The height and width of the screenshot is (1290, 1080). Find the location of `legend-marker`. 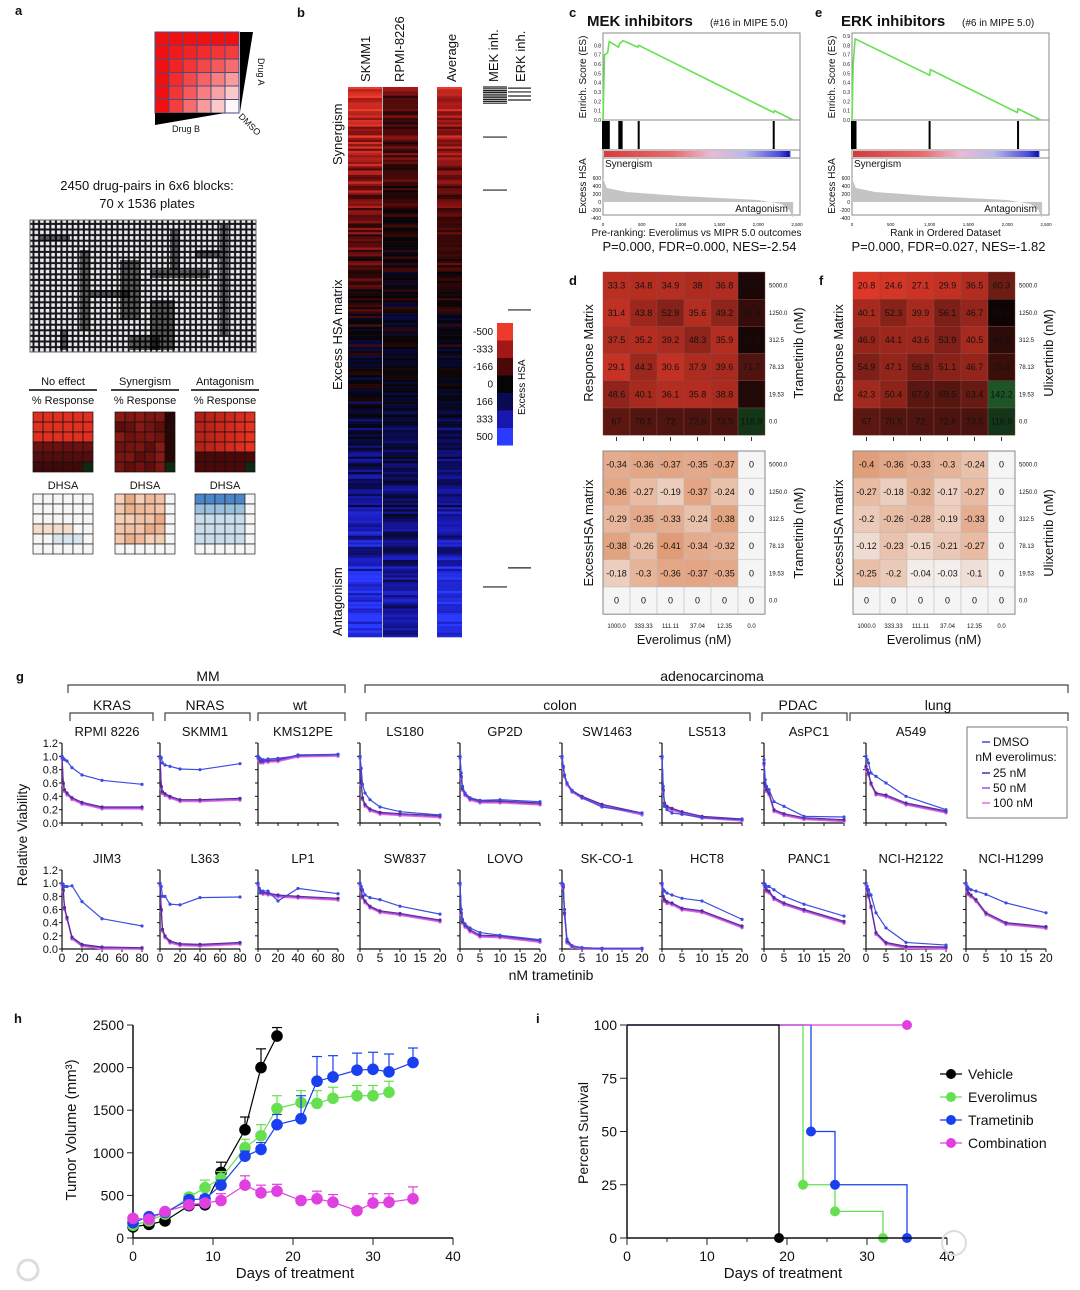

legend-marker is located at coordinates (951, 1120).